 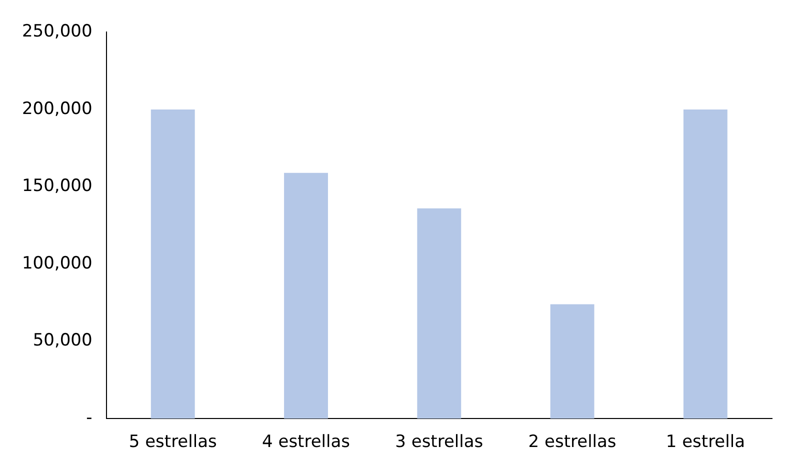 What do you see at coordinates (572, 442) in the screenshot?
I see `x-tick-label: 2 estrellas` at bounding box center [572, 442].